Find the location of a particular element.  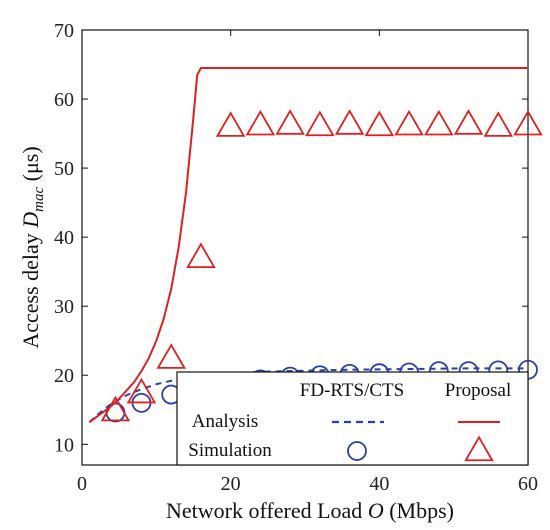

legend-row-label: Simulation is located at coordinates (230, 450).